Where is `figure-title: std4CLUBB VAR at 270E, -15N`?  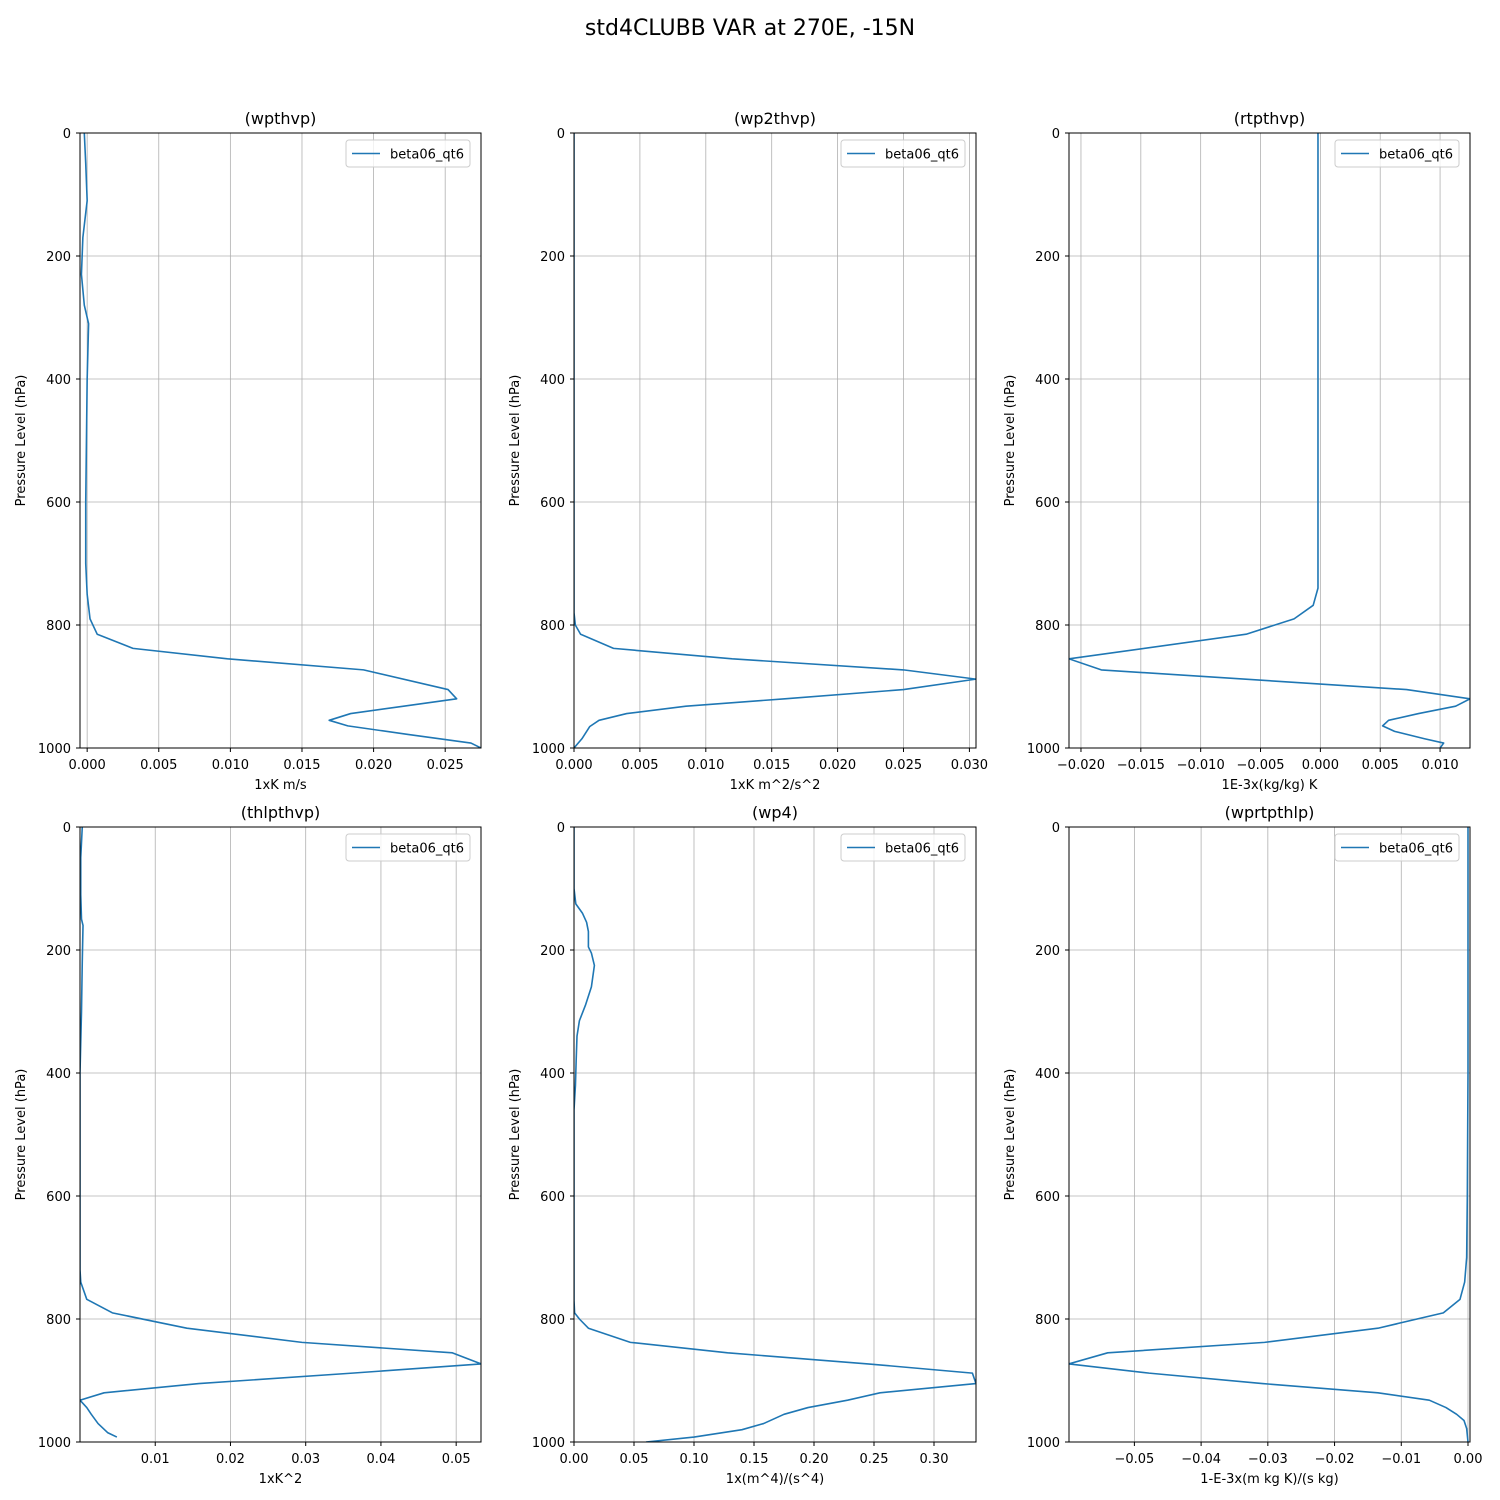
figure-title: std4CLUBB VAR at 270E, -15N is located at coordinates (750, 28).